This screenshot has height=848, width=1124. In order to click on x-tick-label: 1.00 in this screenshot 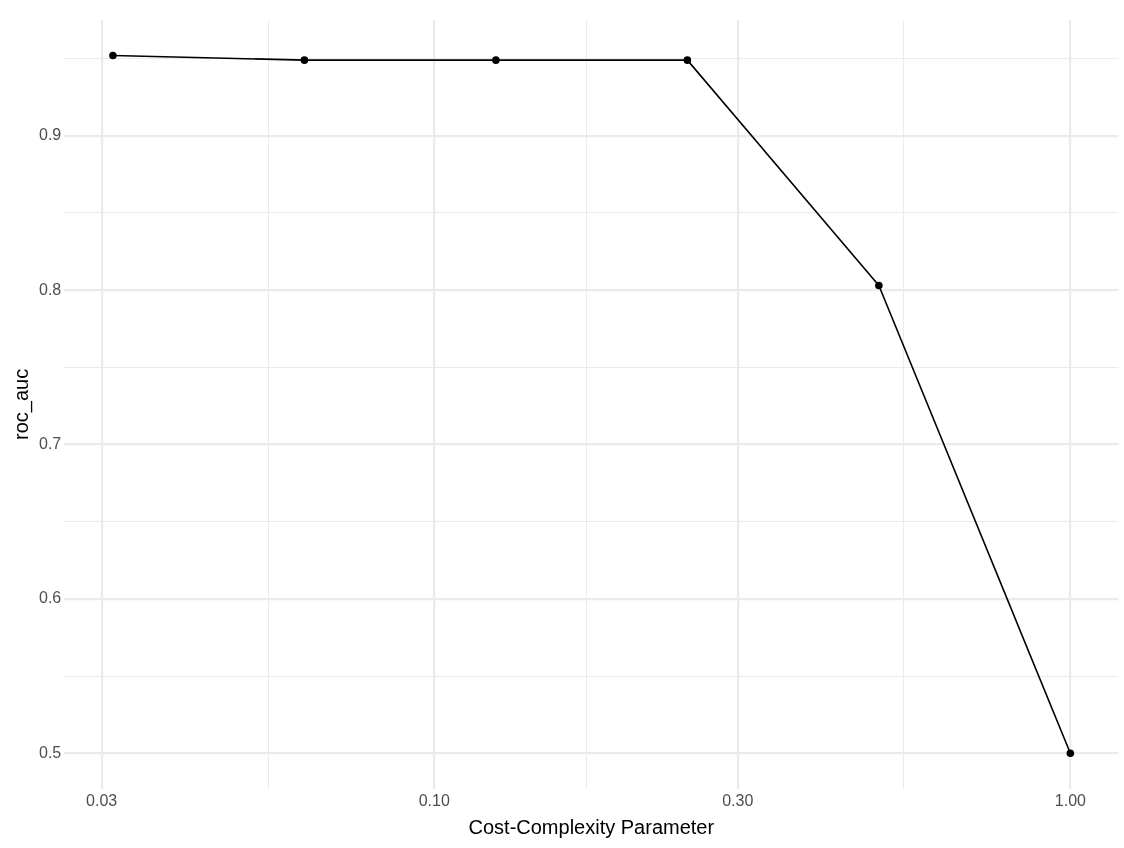, I will do `click(1070, 800)`.